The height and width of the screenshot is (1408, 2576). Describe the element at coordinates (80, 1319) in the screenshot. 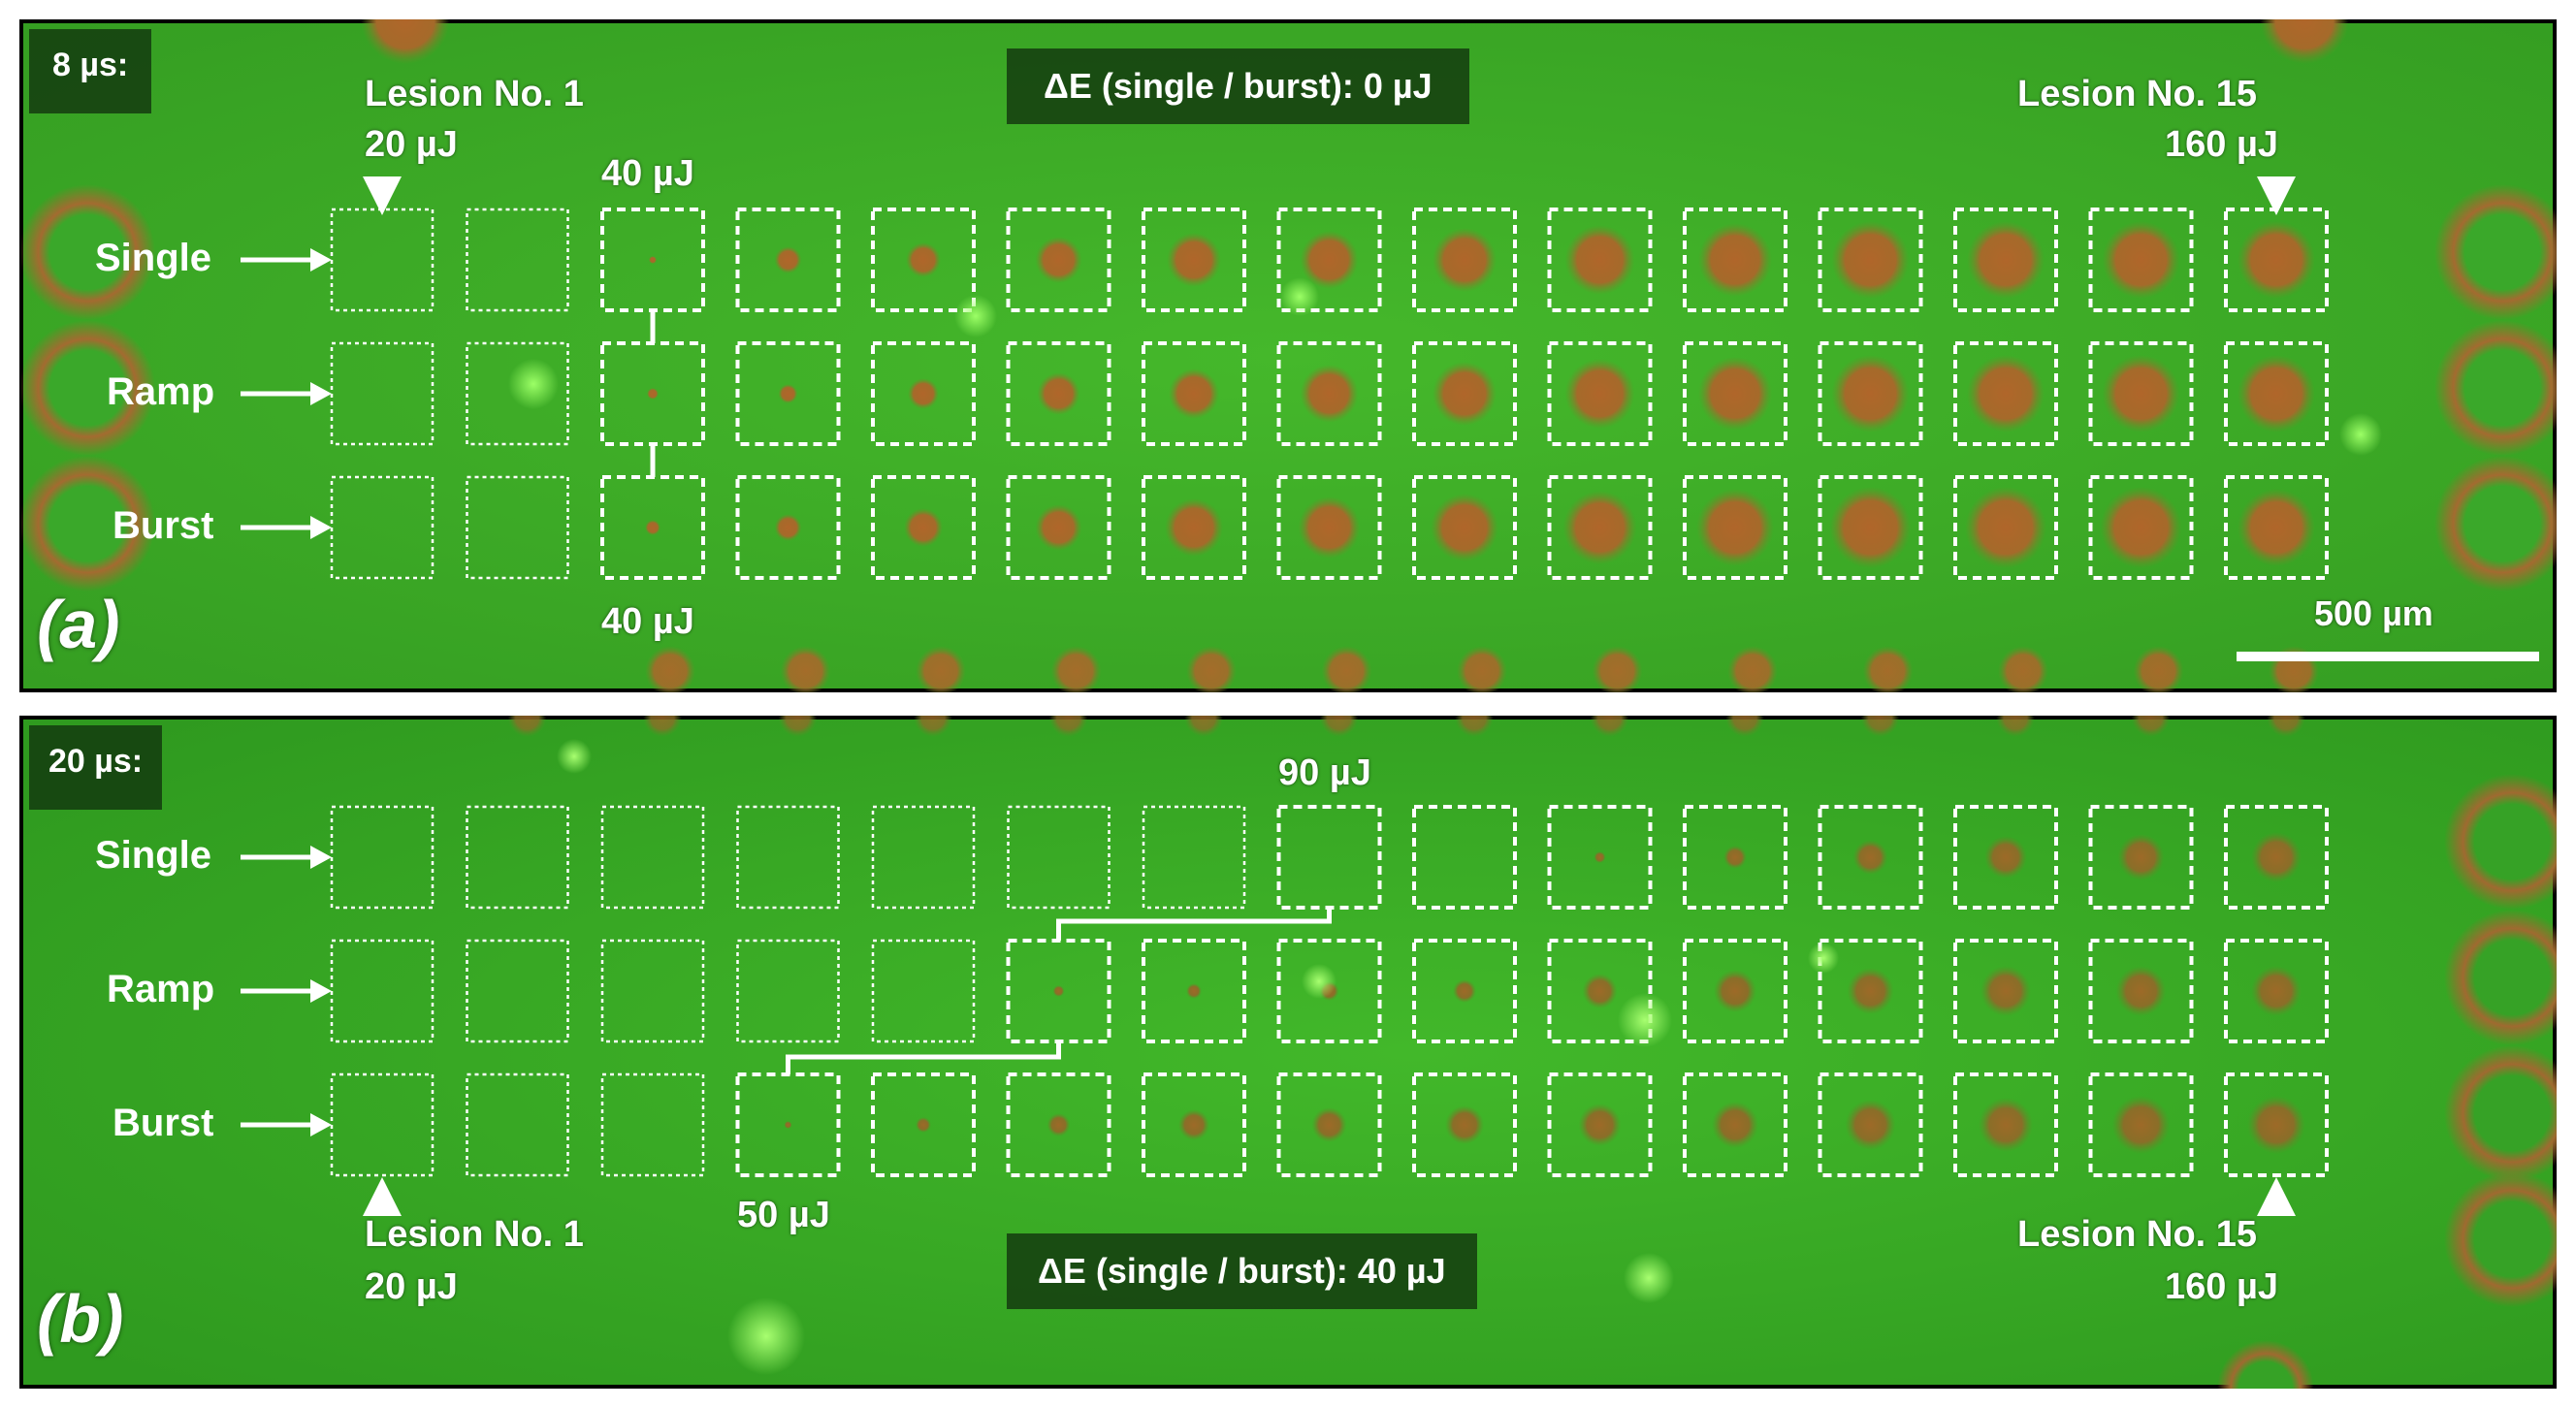

I see `panel-sublabel: (b)` at that location.